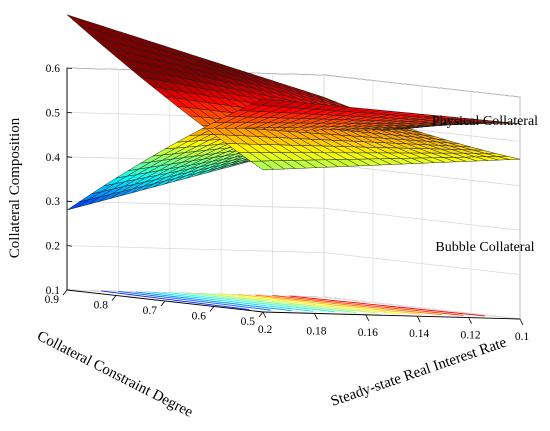 The height and width of the screenshot is (431, 550). I want to click on x-tick-label: 0.8, so click(101, 306).